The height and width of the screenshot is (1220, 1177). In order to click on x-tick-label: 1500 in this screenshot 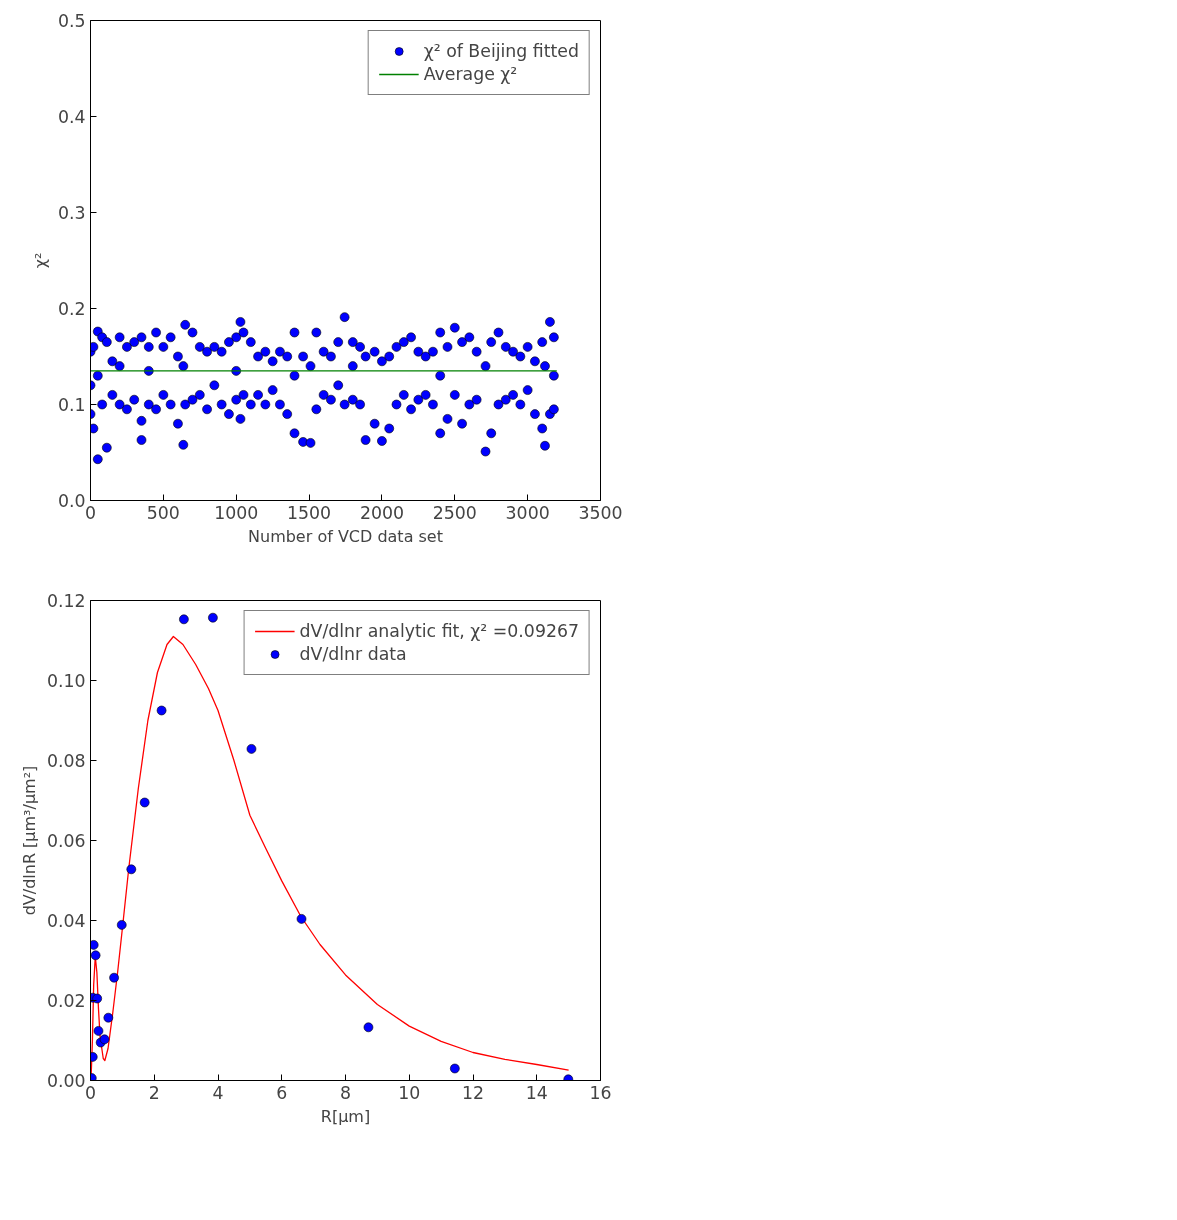, I will do `click(309, 512)`.